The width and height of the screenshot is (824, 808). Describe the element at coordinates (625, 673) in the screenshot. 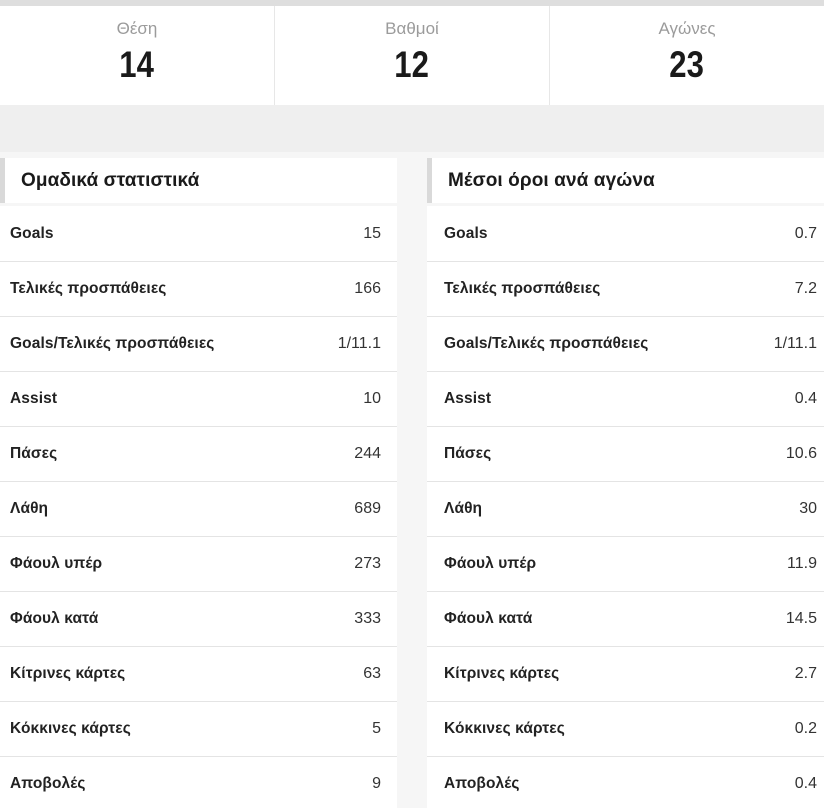

I see `stat-row: Κίτρινες κάρτες 2.7` at that location.